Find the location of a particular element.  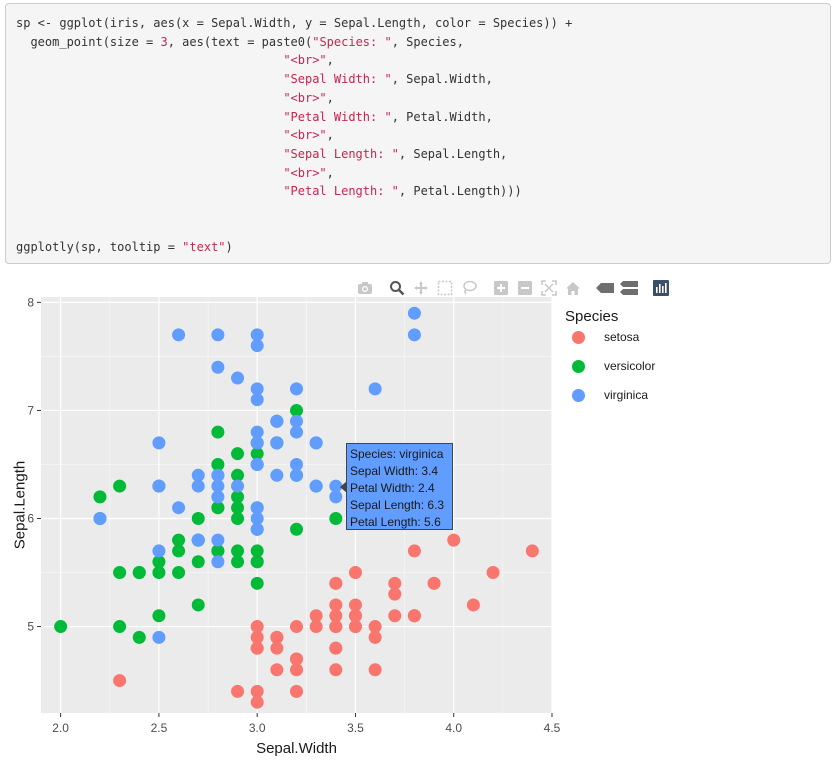

spike-lines-icon is located at coordinates (605, 288).